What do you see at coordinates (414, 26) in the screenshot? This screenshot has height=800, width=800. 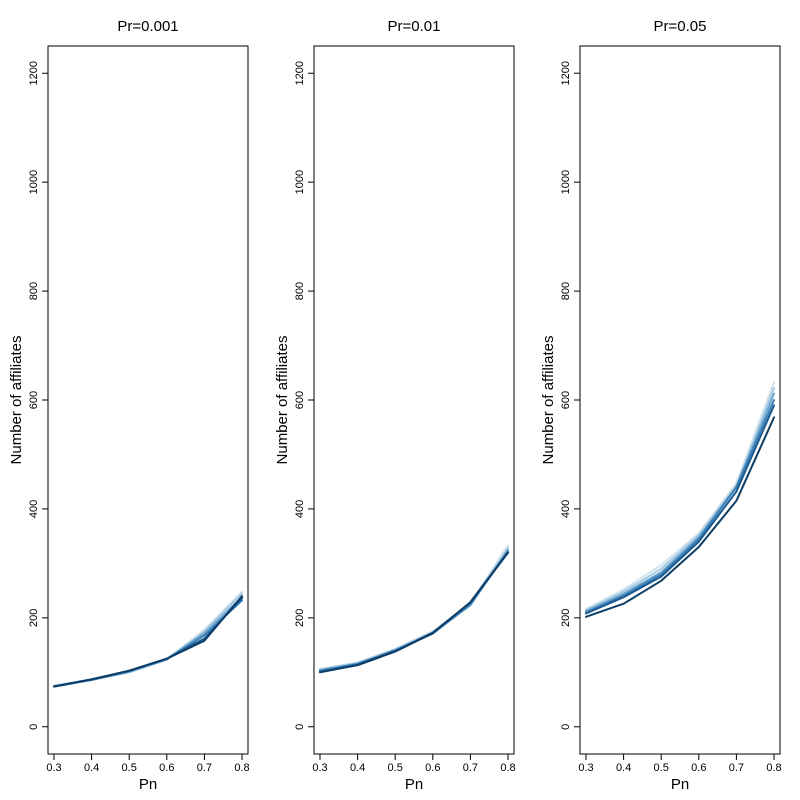 I see `chart-title: Pr=0.01` at bounding box center [414, 26].